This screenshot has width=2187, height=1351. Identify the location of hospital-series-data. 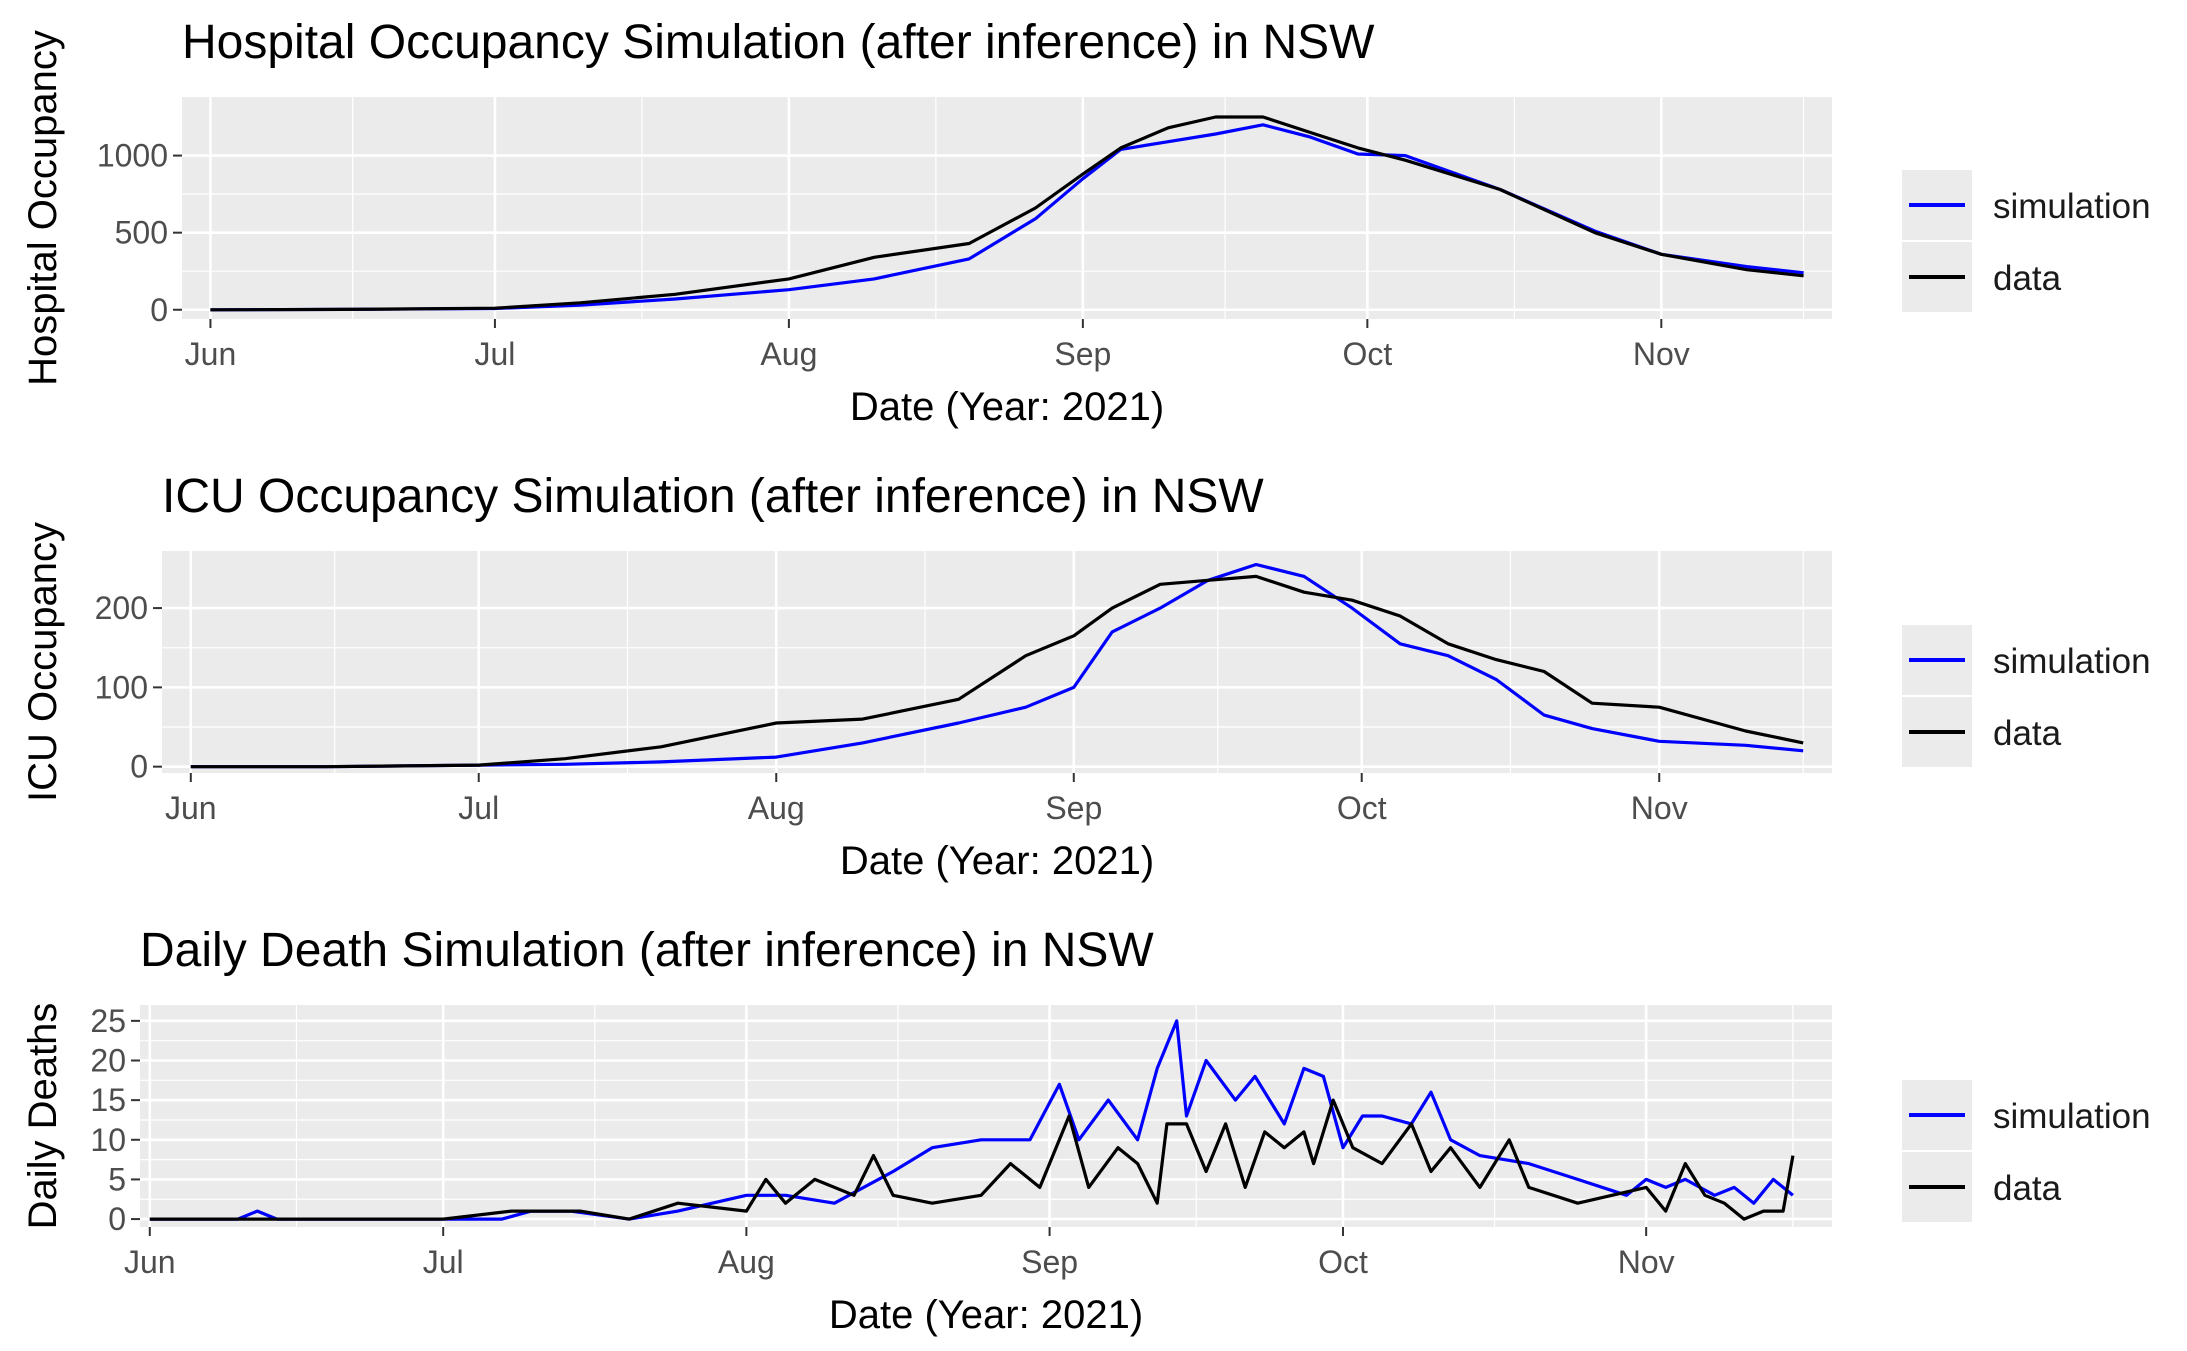
(1007, 213).